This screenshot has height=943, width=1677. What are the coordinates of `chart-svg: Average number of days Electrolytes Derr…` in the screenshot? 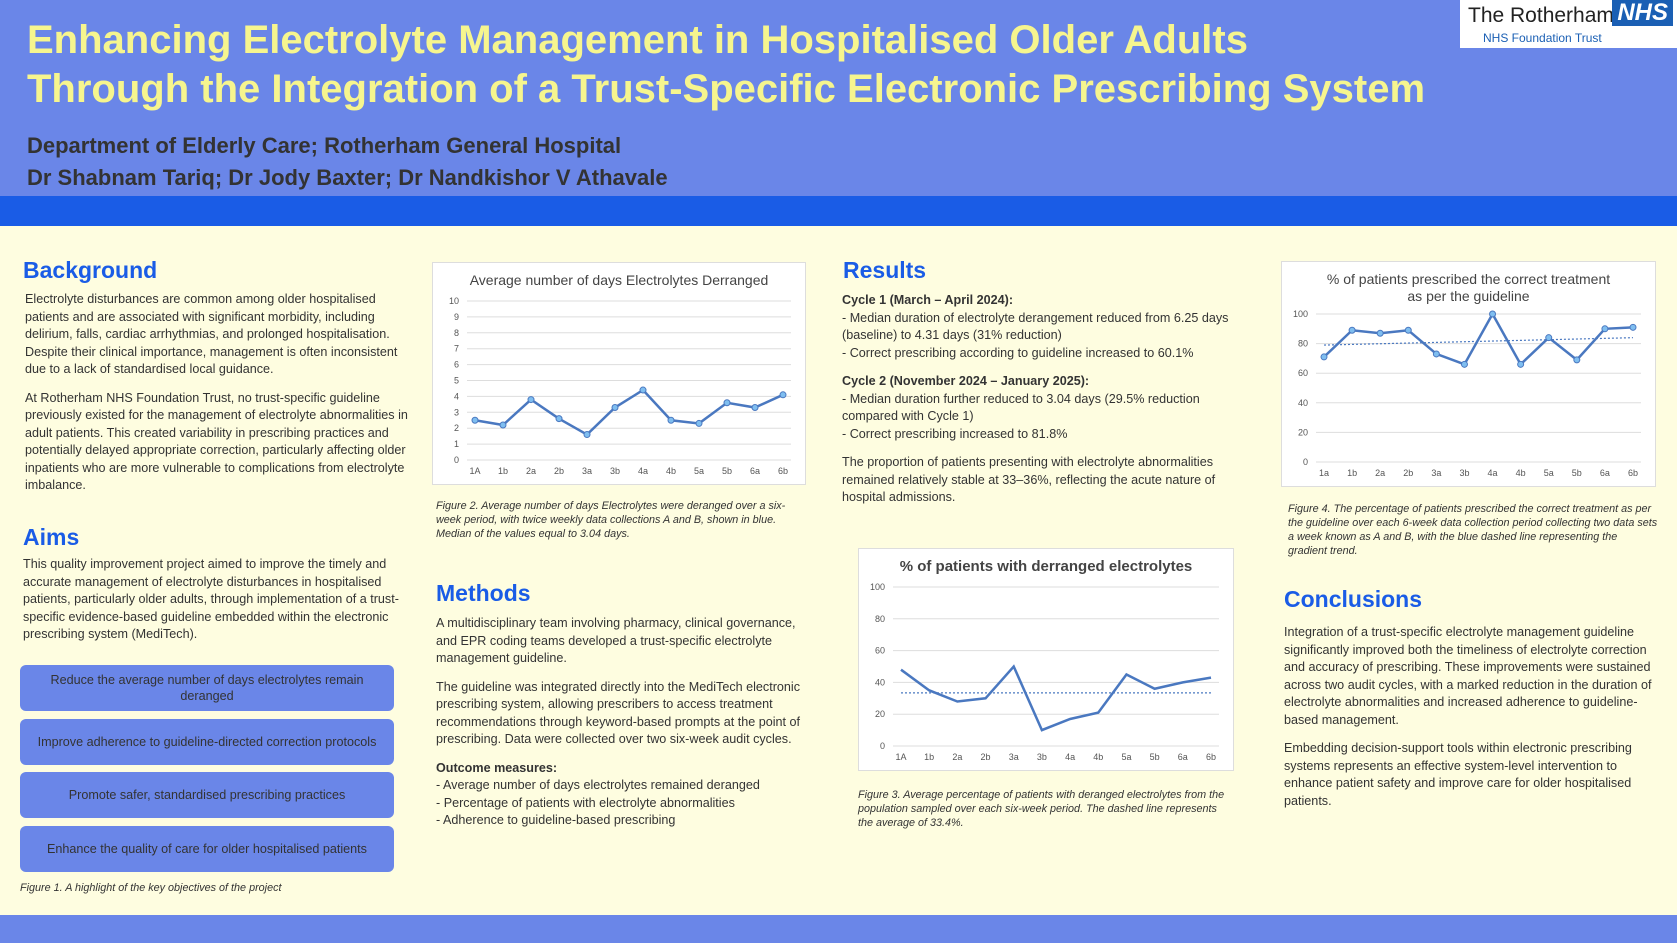 It's located at (620, 374).